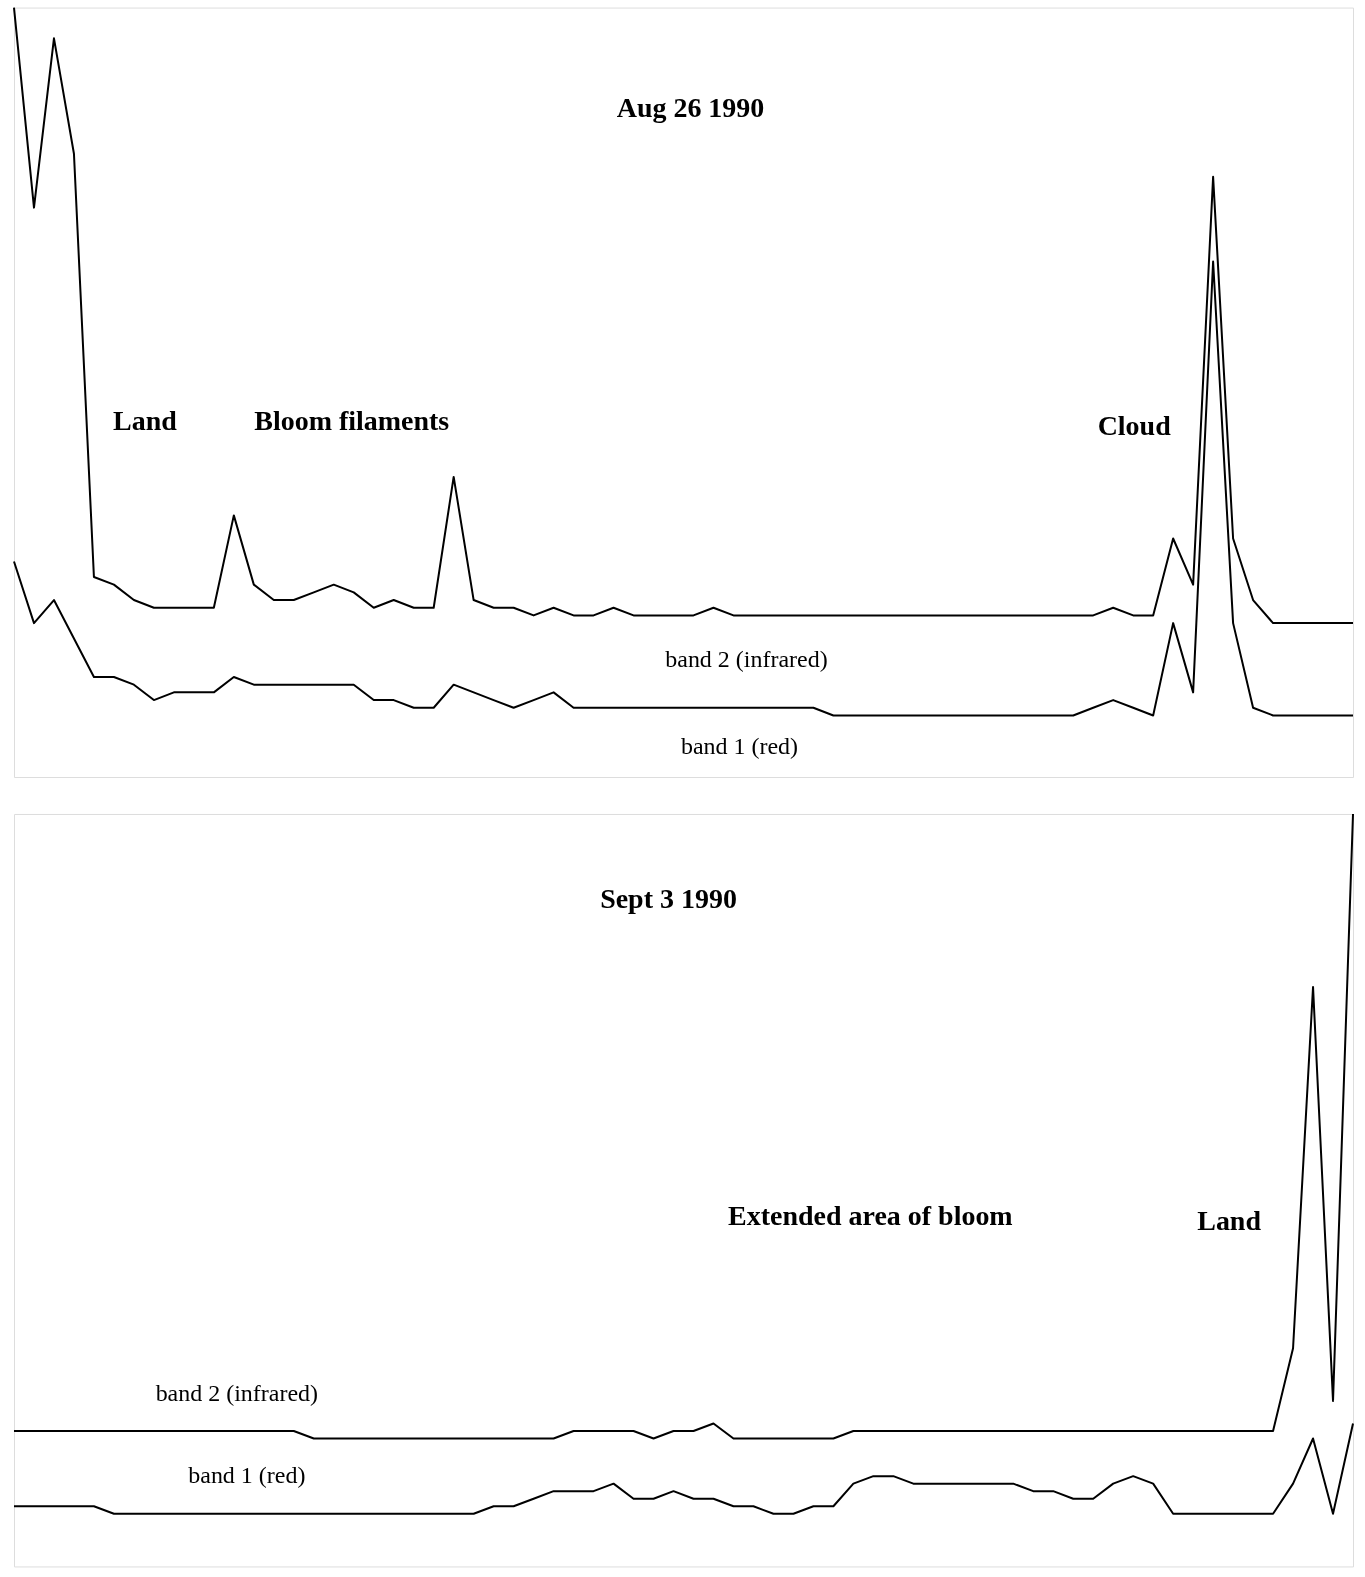 The height and width of the screenshot is (1577, 1365). What do you see at coordinates (870, 1215) in the screenshot?
I see `annotation: Extended area of bloom` at bounding box center [870, 1215].